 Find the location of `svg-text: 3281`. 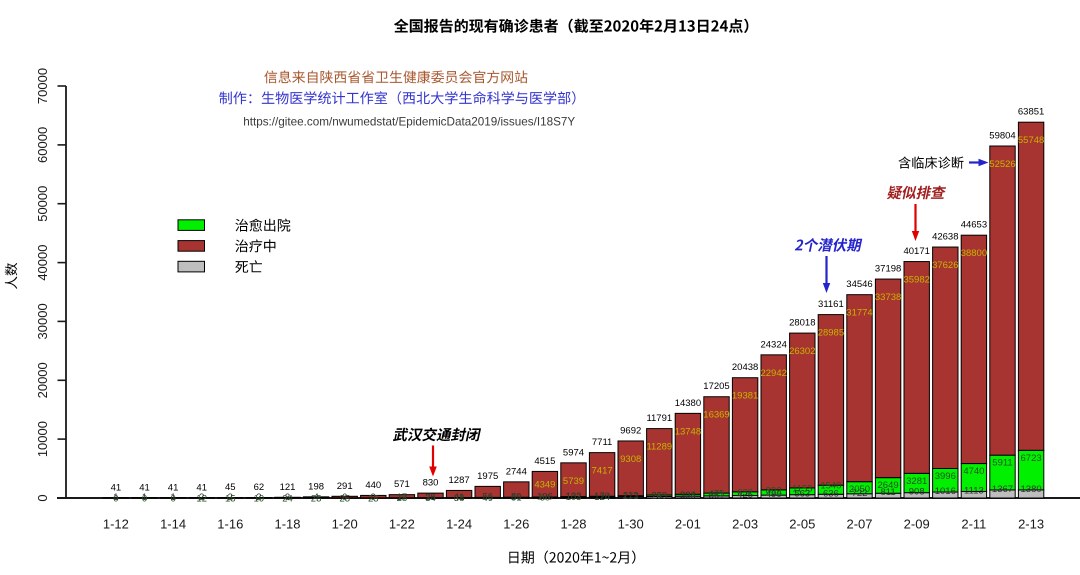

svg-text: 3281 is located at coordinates (916, 481).